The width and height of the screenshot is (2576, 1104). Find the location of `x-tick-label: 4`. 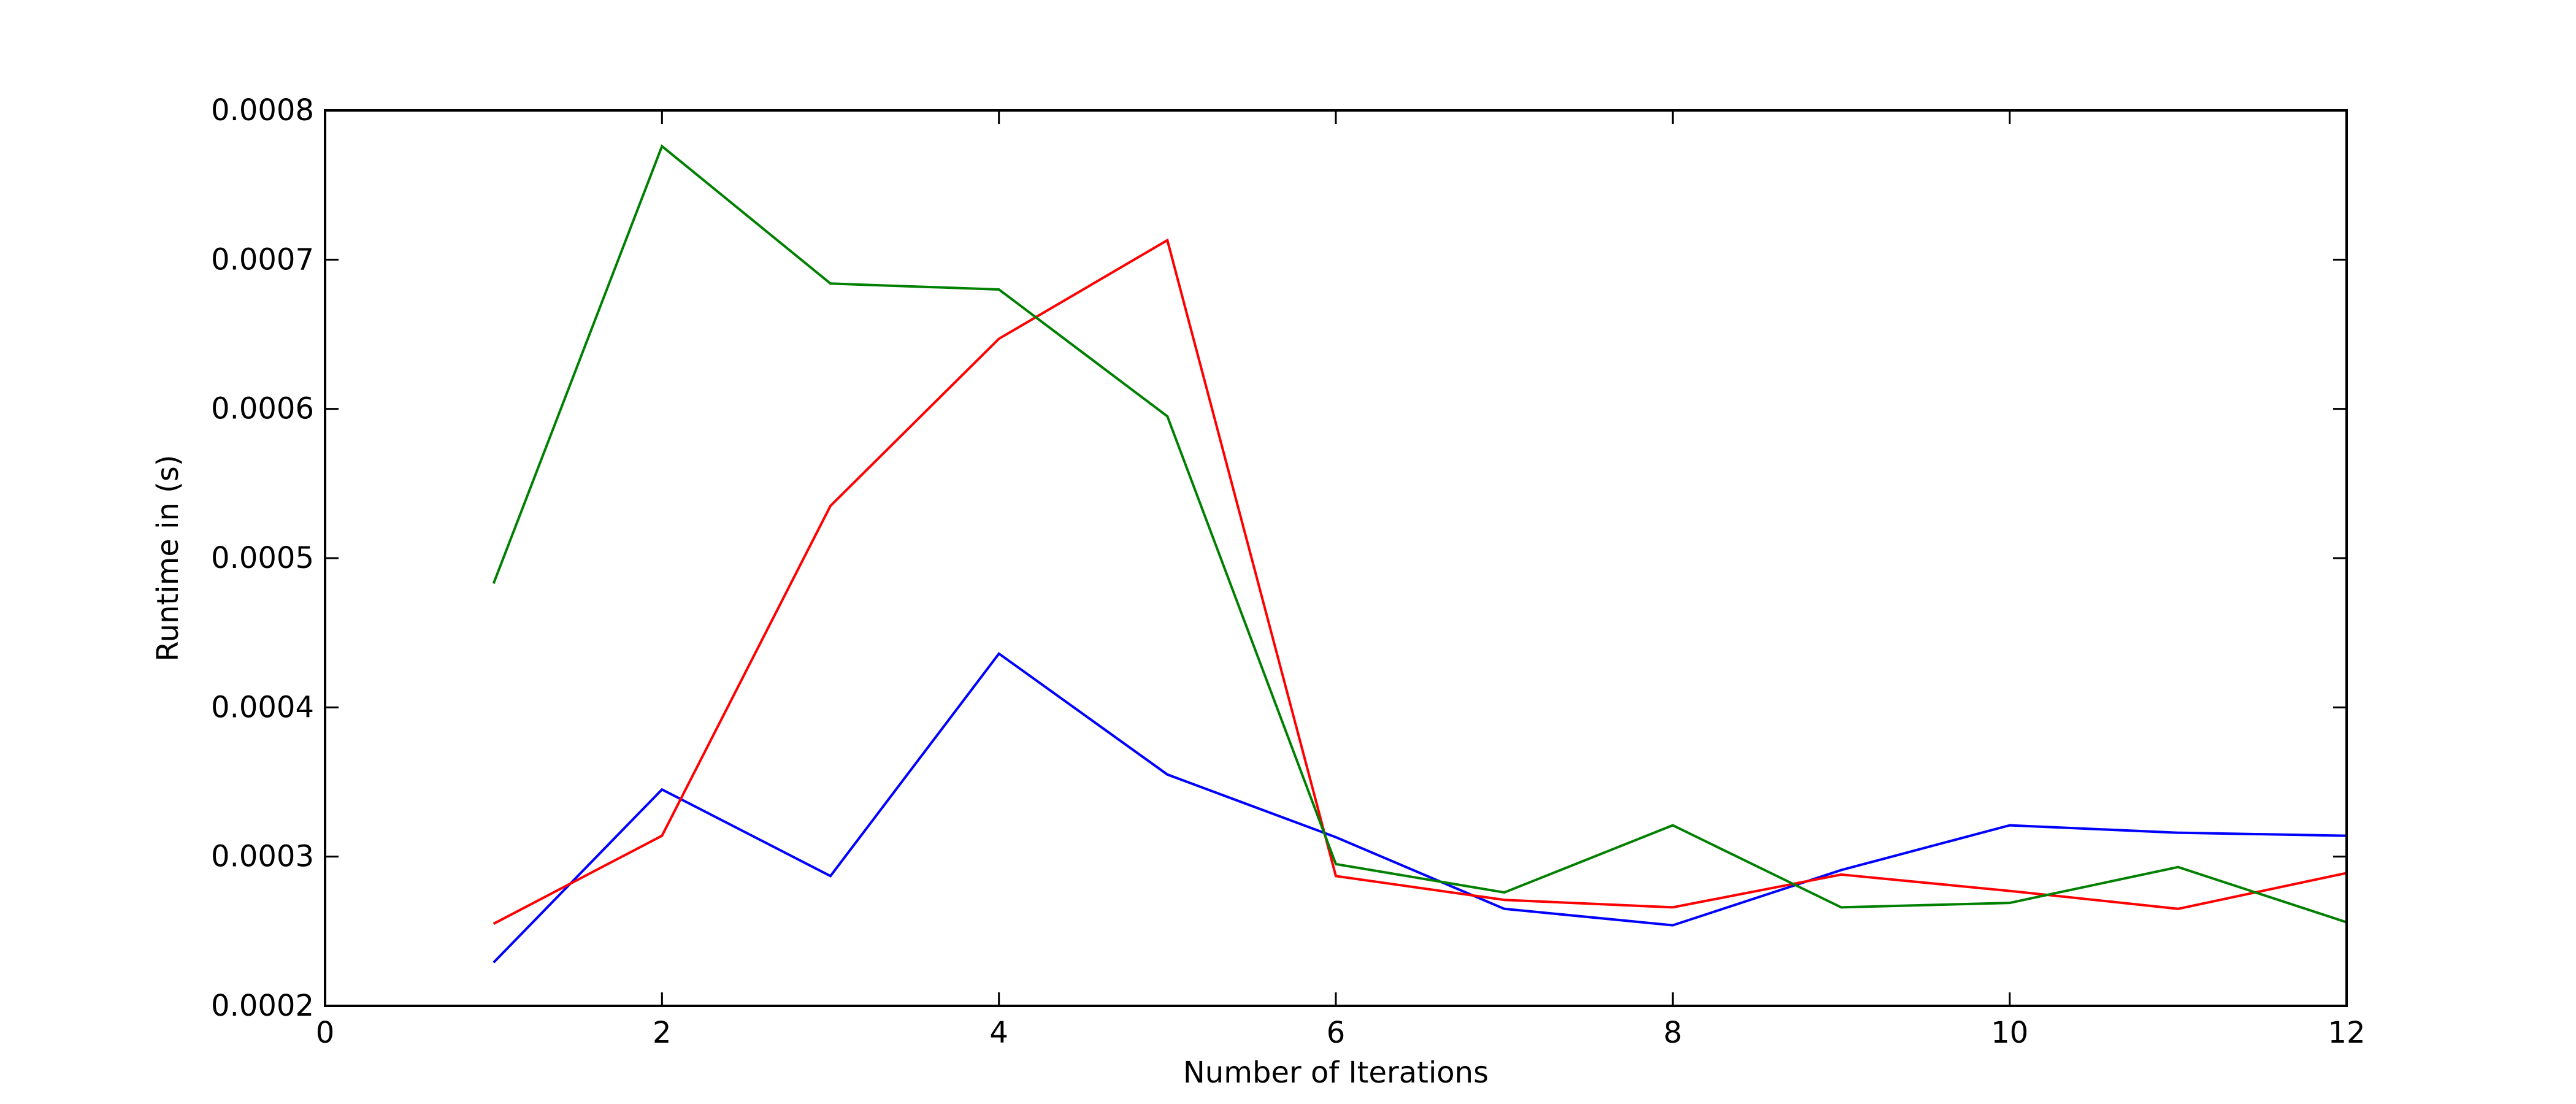

x-tick-label: 4 is located at coordinates (998, 1033).